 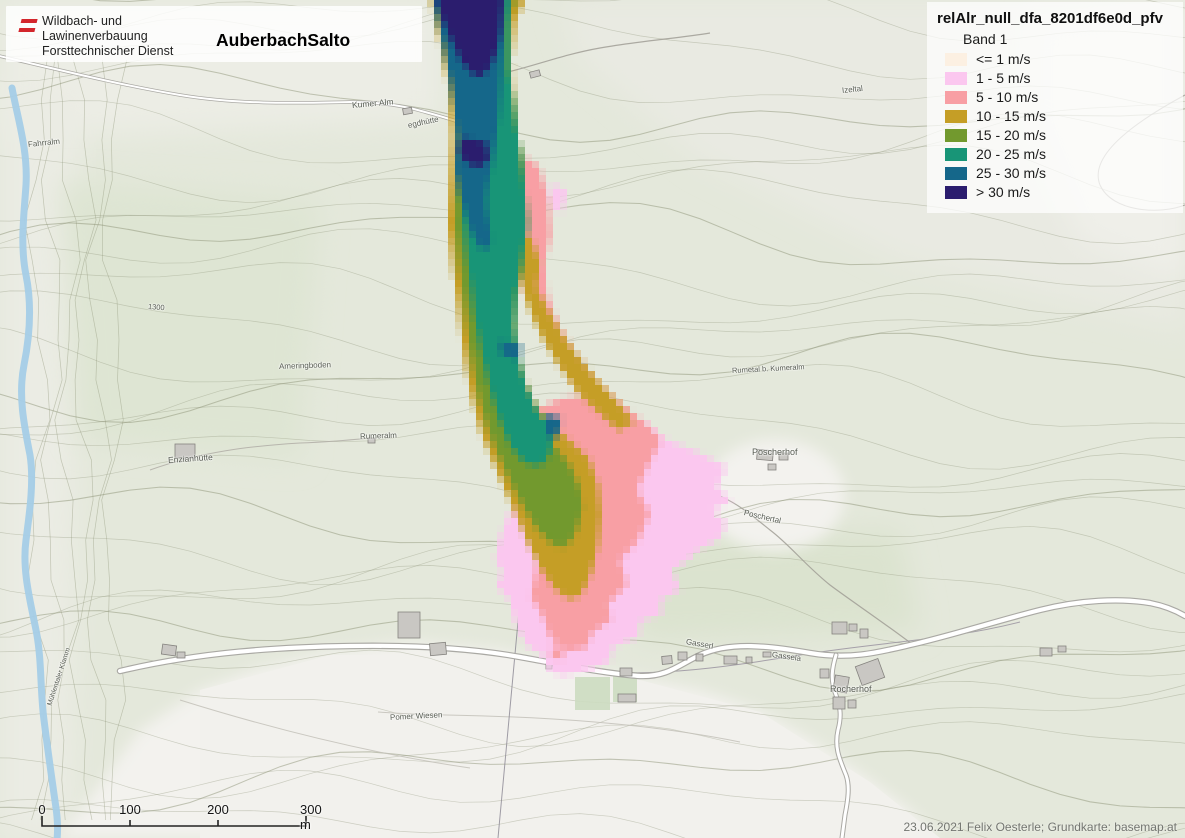 What do you see at coordinates (1061, 97) in the screenshot?
I see `legend-entry: 5 - 10 m/s` at bounding box center [1061, 97].